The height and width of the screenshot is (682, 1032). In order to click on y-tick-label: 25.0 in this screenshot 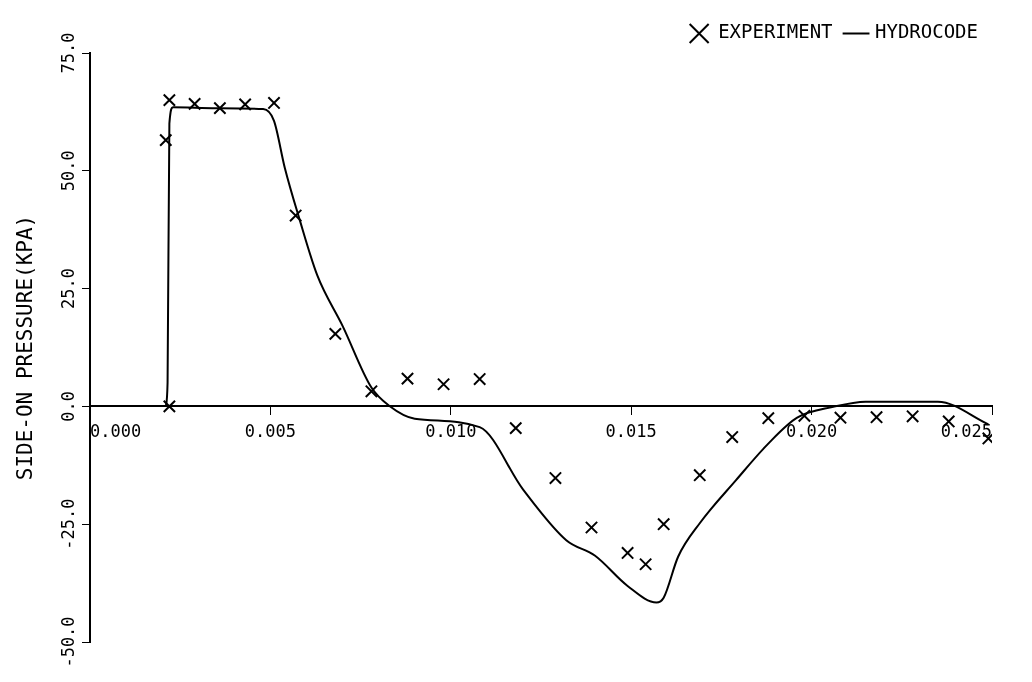, I will do `click(67, 289)`.